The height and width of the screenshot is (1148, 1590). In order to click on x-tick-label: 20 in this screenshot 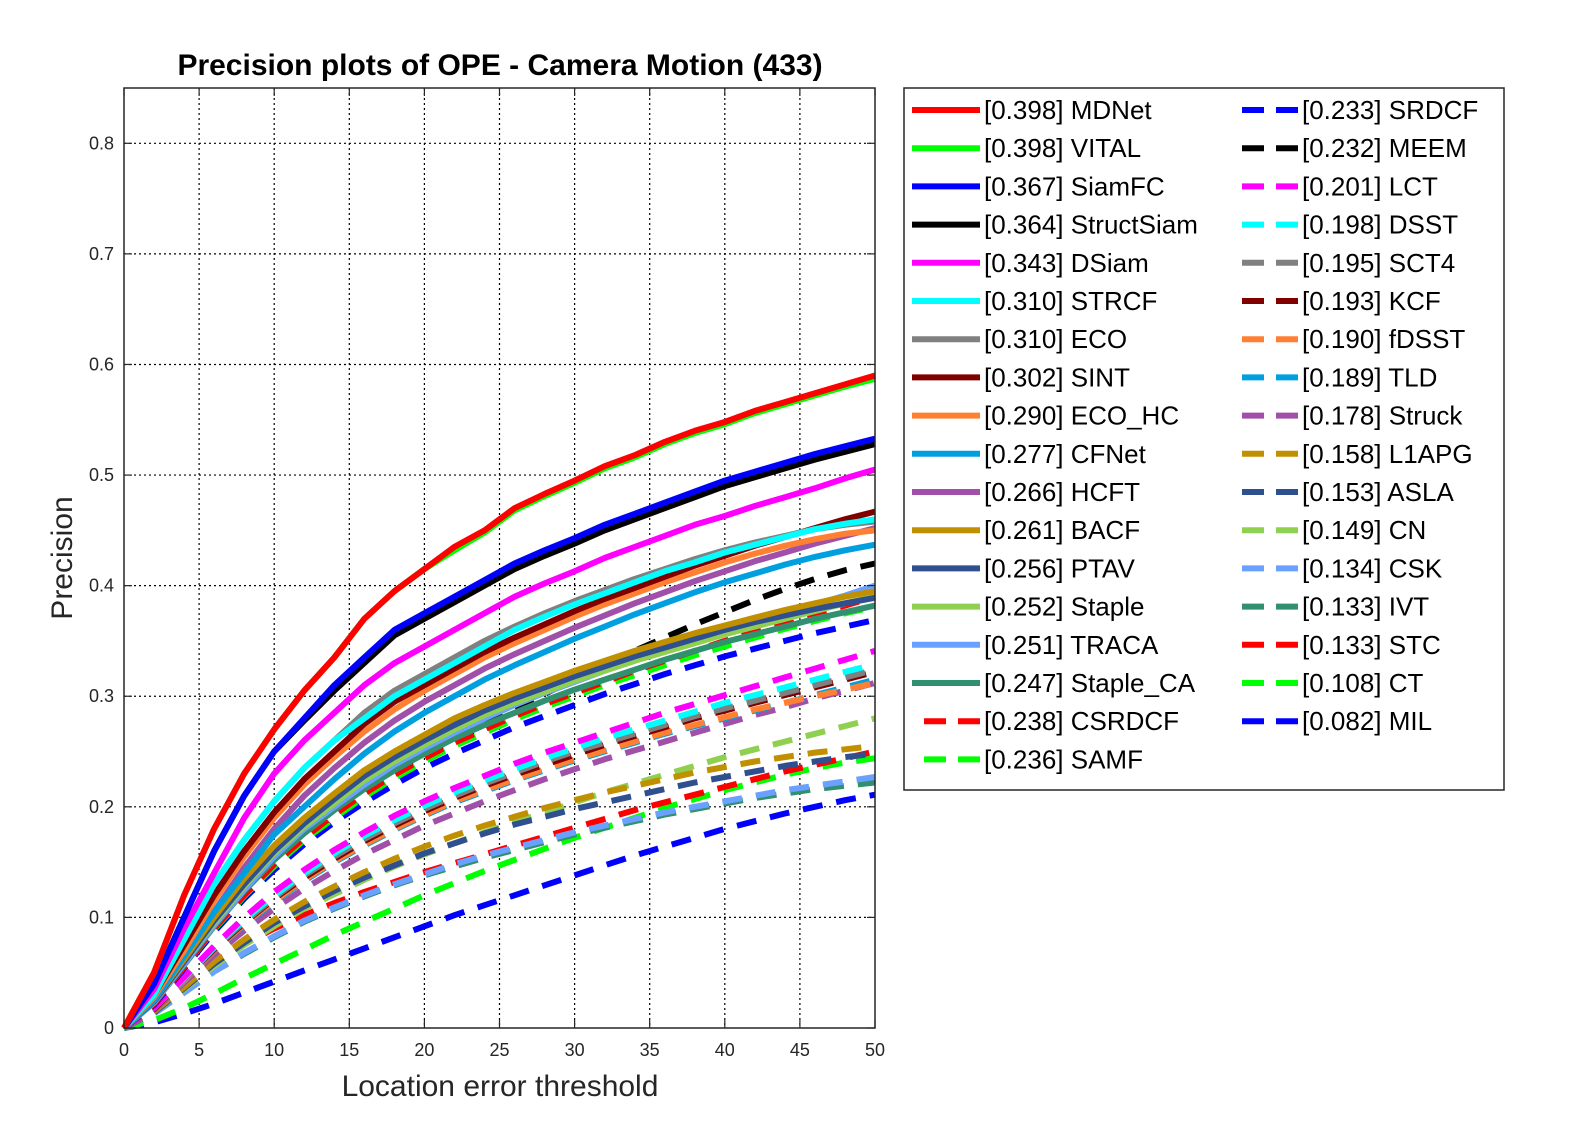, I will do `click(424, 1050)`.